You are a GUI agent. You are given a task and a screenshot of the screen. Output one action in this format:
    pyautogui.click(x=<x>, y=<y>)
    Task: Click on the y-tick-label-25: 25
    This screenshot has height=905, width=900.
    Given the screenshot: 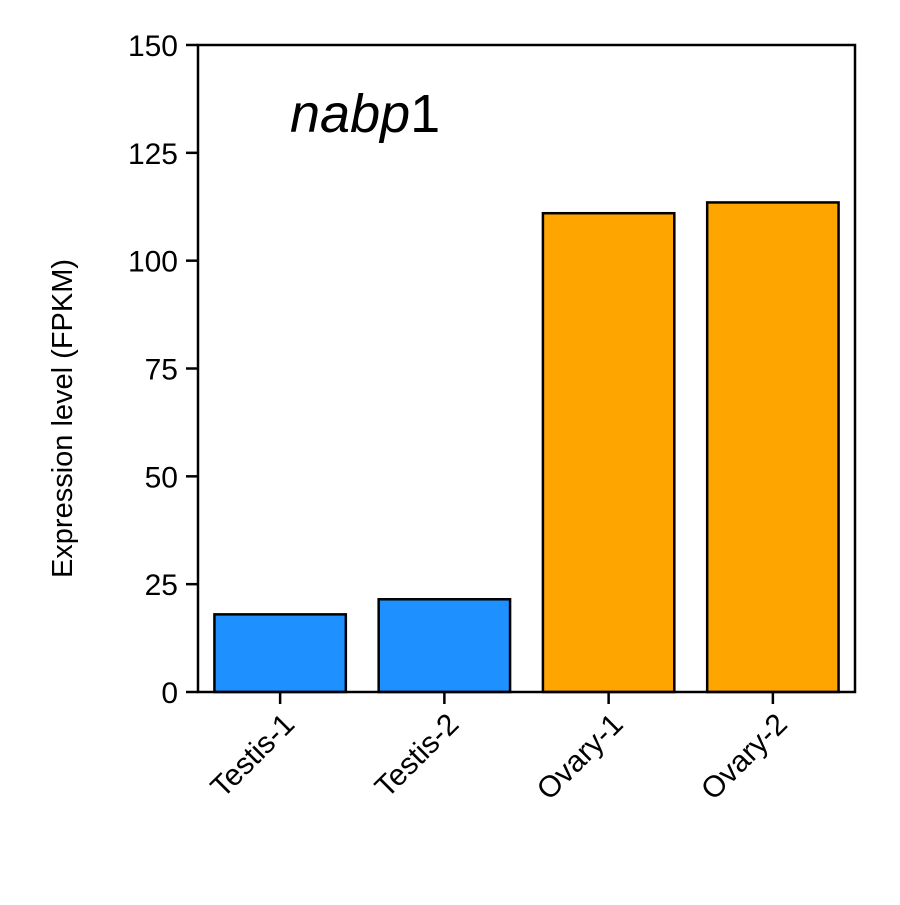 What is the action you would take?
    pyautogui.click(x=161, y=585)
    